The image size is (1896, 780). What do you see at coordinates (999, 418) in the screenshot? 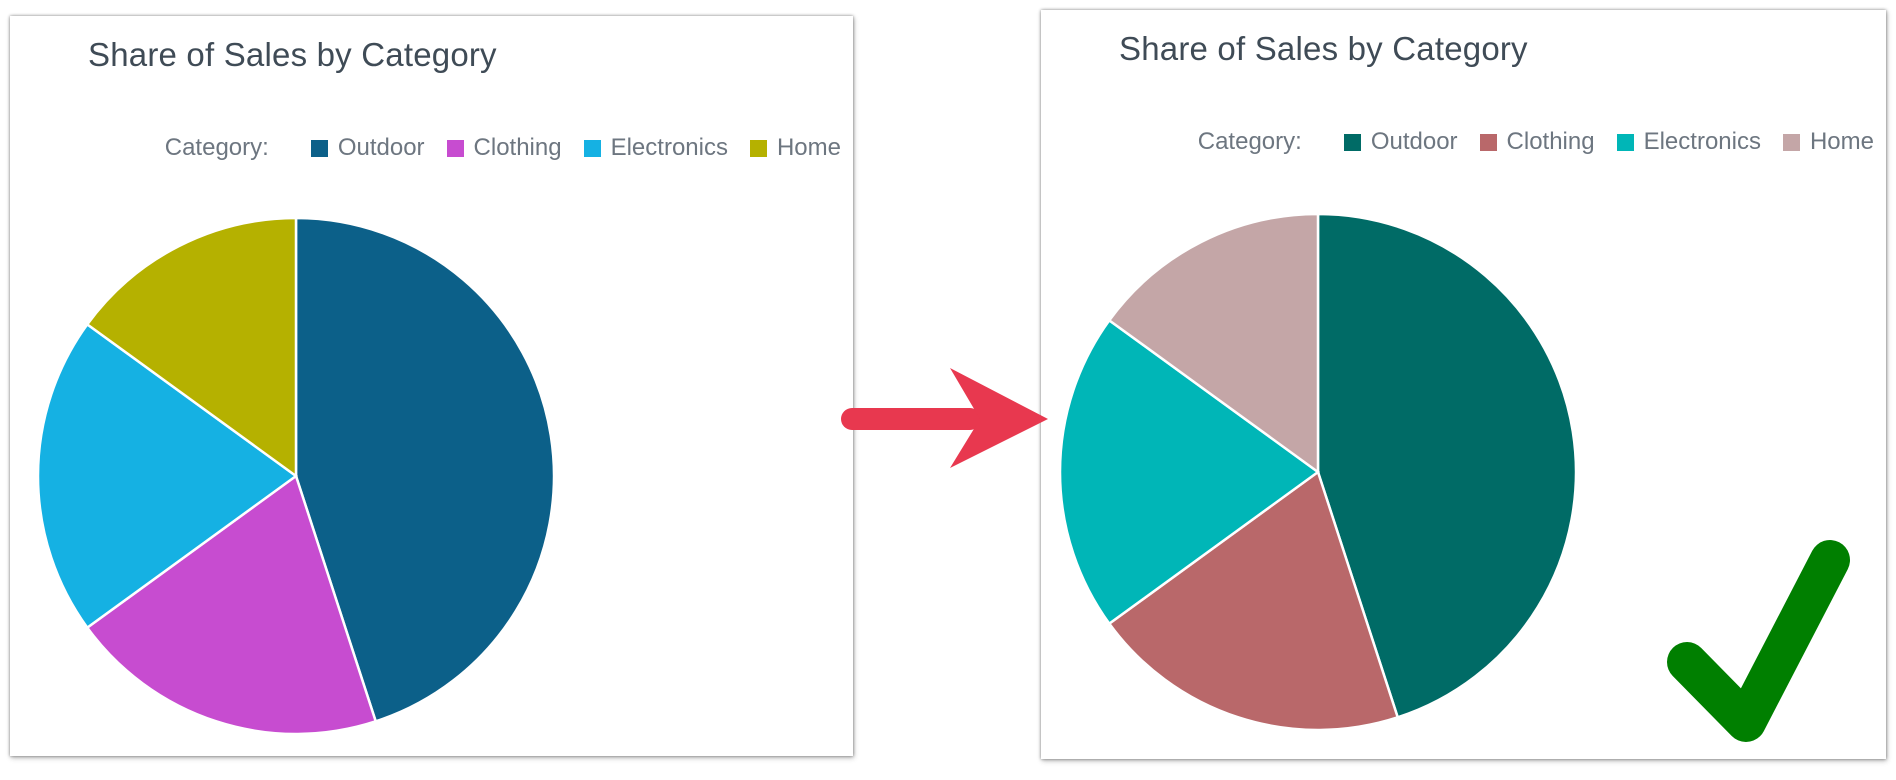
I see `arrow-head` at bounding box center [999, 418].